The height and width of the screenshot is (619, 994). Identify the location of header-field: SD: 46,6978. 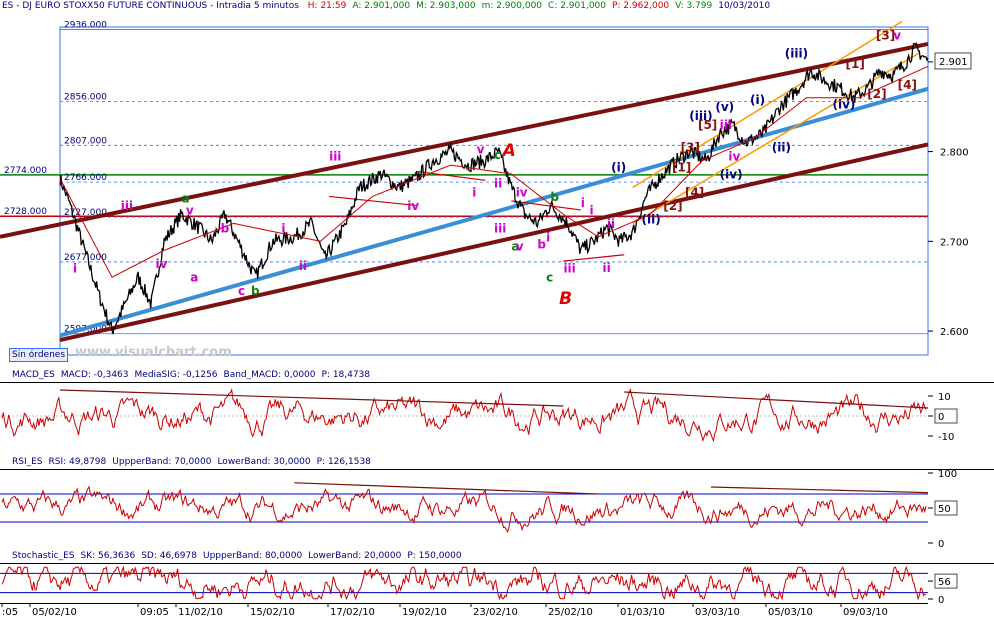
(169, 556).